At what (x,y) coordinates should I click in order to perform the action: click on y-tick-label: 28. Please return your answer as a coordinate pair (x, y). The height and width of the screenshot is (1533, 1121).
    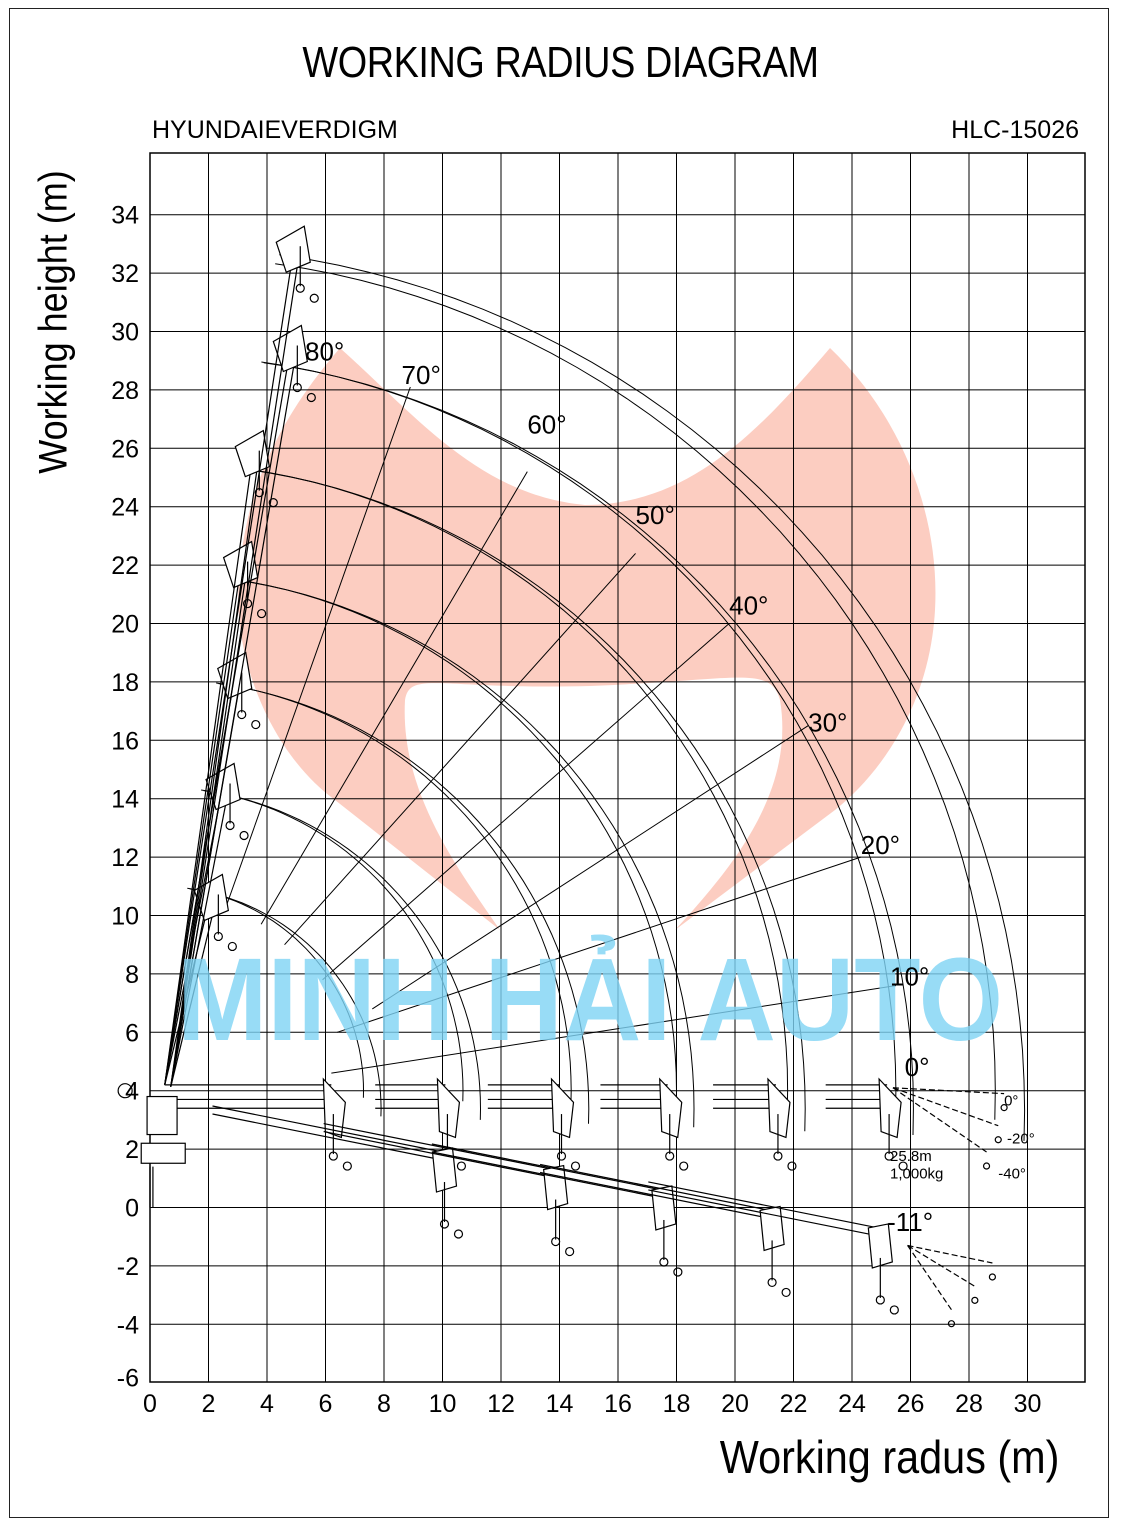
    Looking at the image, I should click on (125, 391).